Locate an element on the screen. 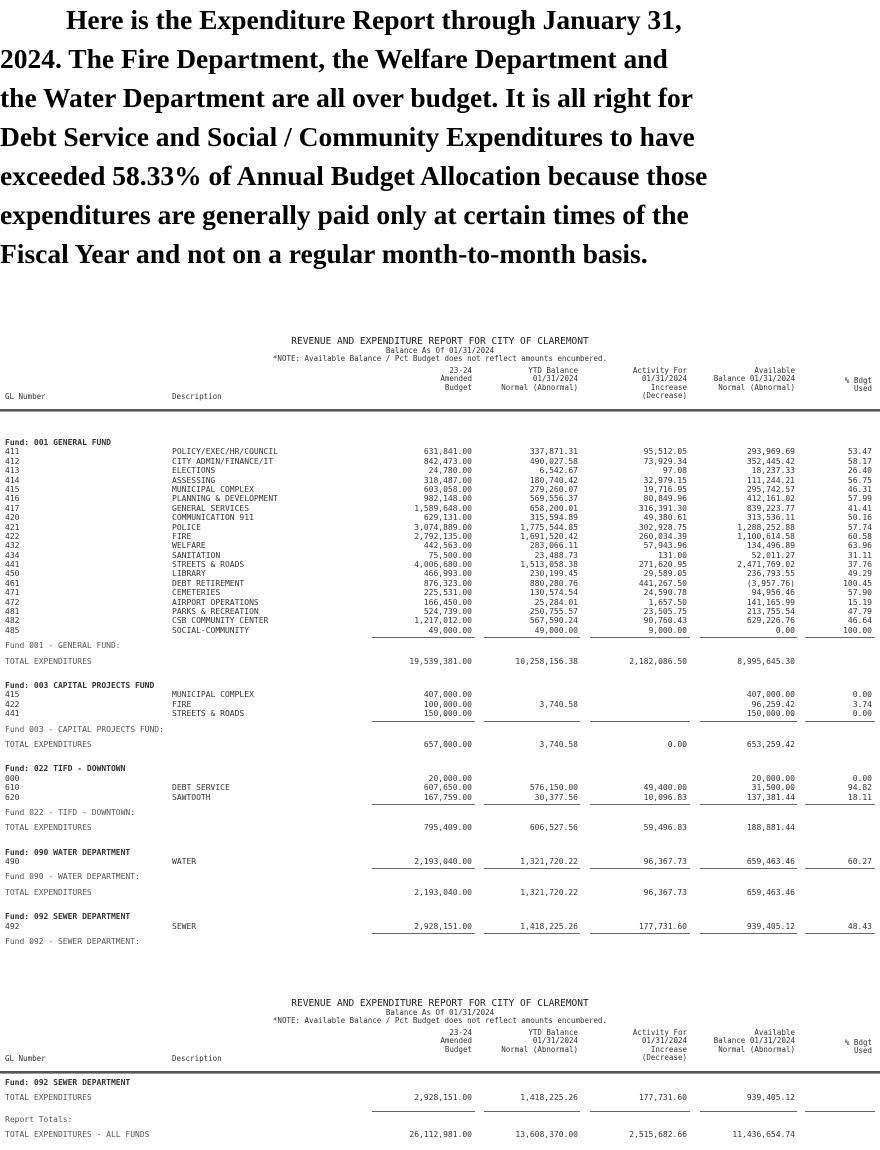 This screenshot has height=1150, width=880. available-balance: 134,496.89 is located at coordinates (770, 546).